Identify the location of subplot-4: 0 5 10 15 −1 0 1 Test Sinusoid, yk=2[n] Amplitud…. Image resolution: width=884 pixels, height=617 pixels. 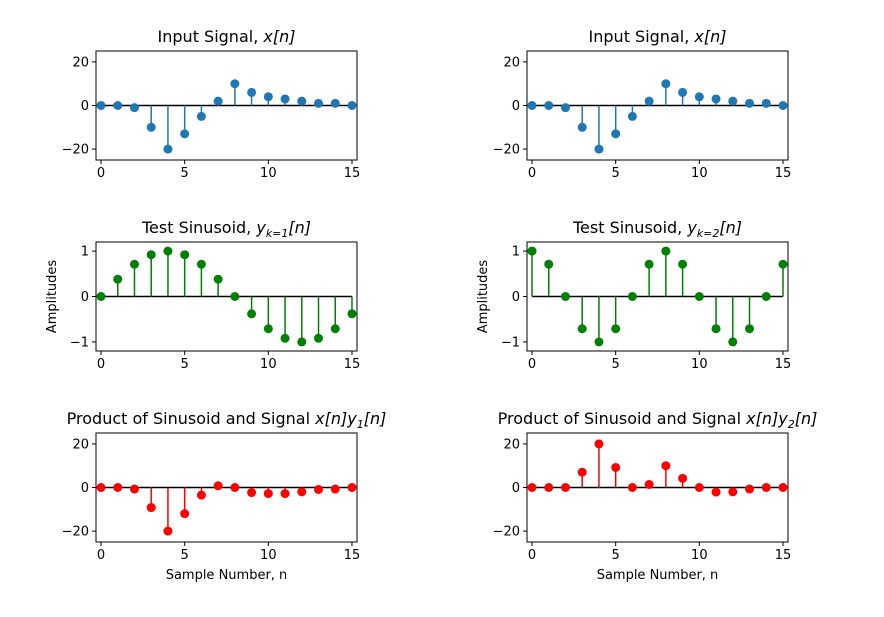
(633, 295).